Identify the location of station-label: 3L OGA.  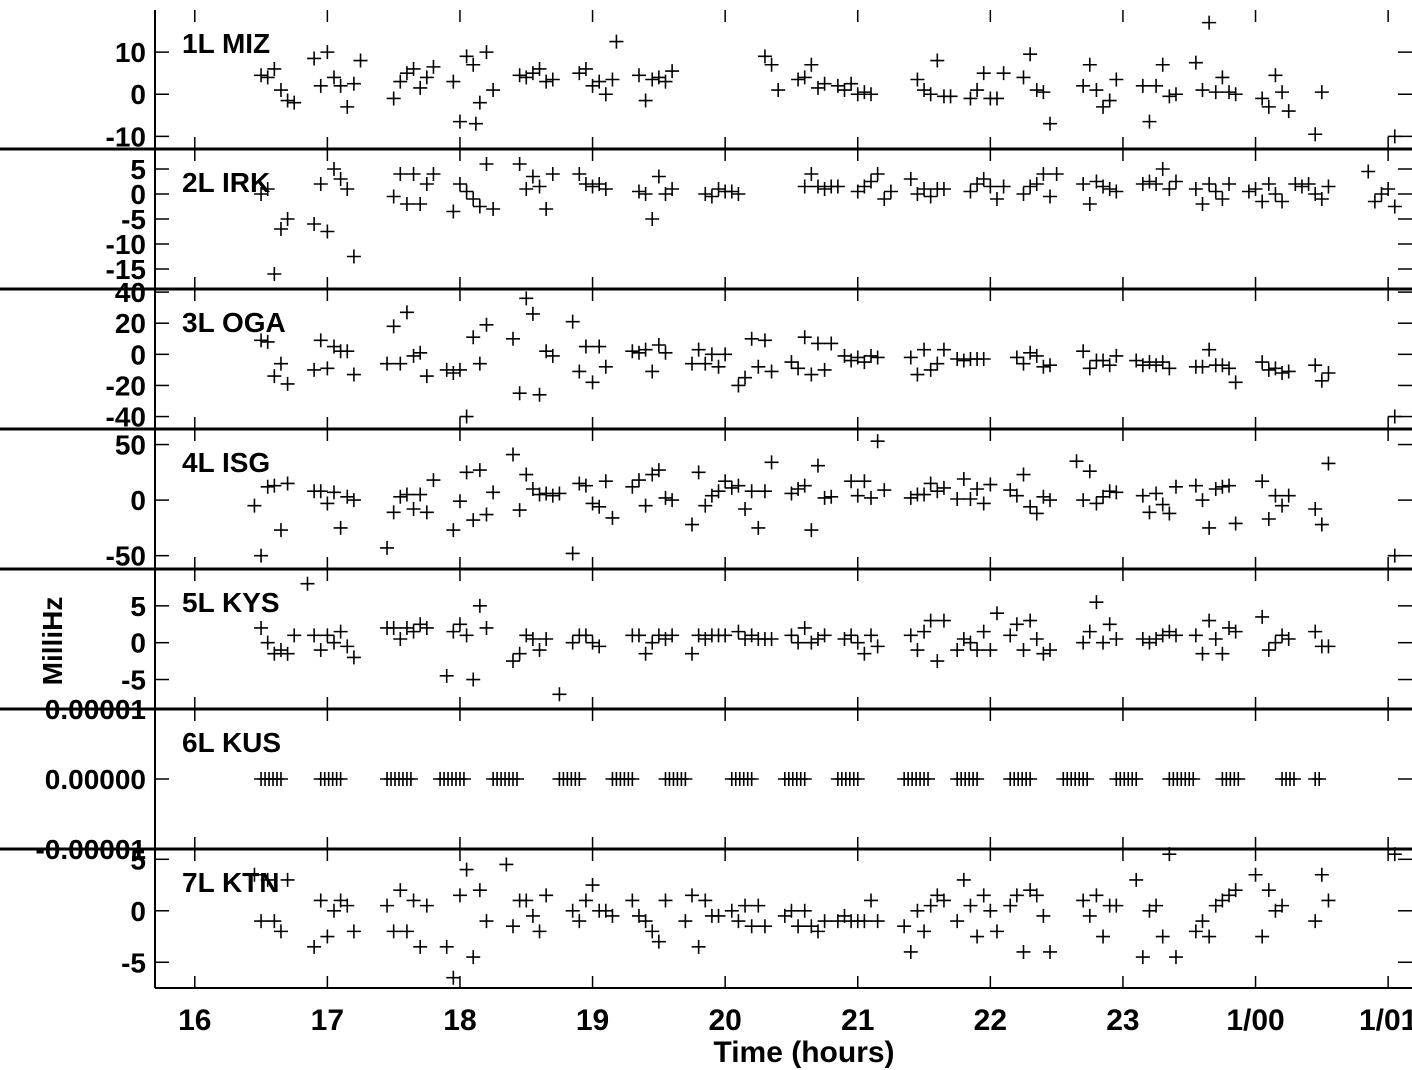
(234, 322).